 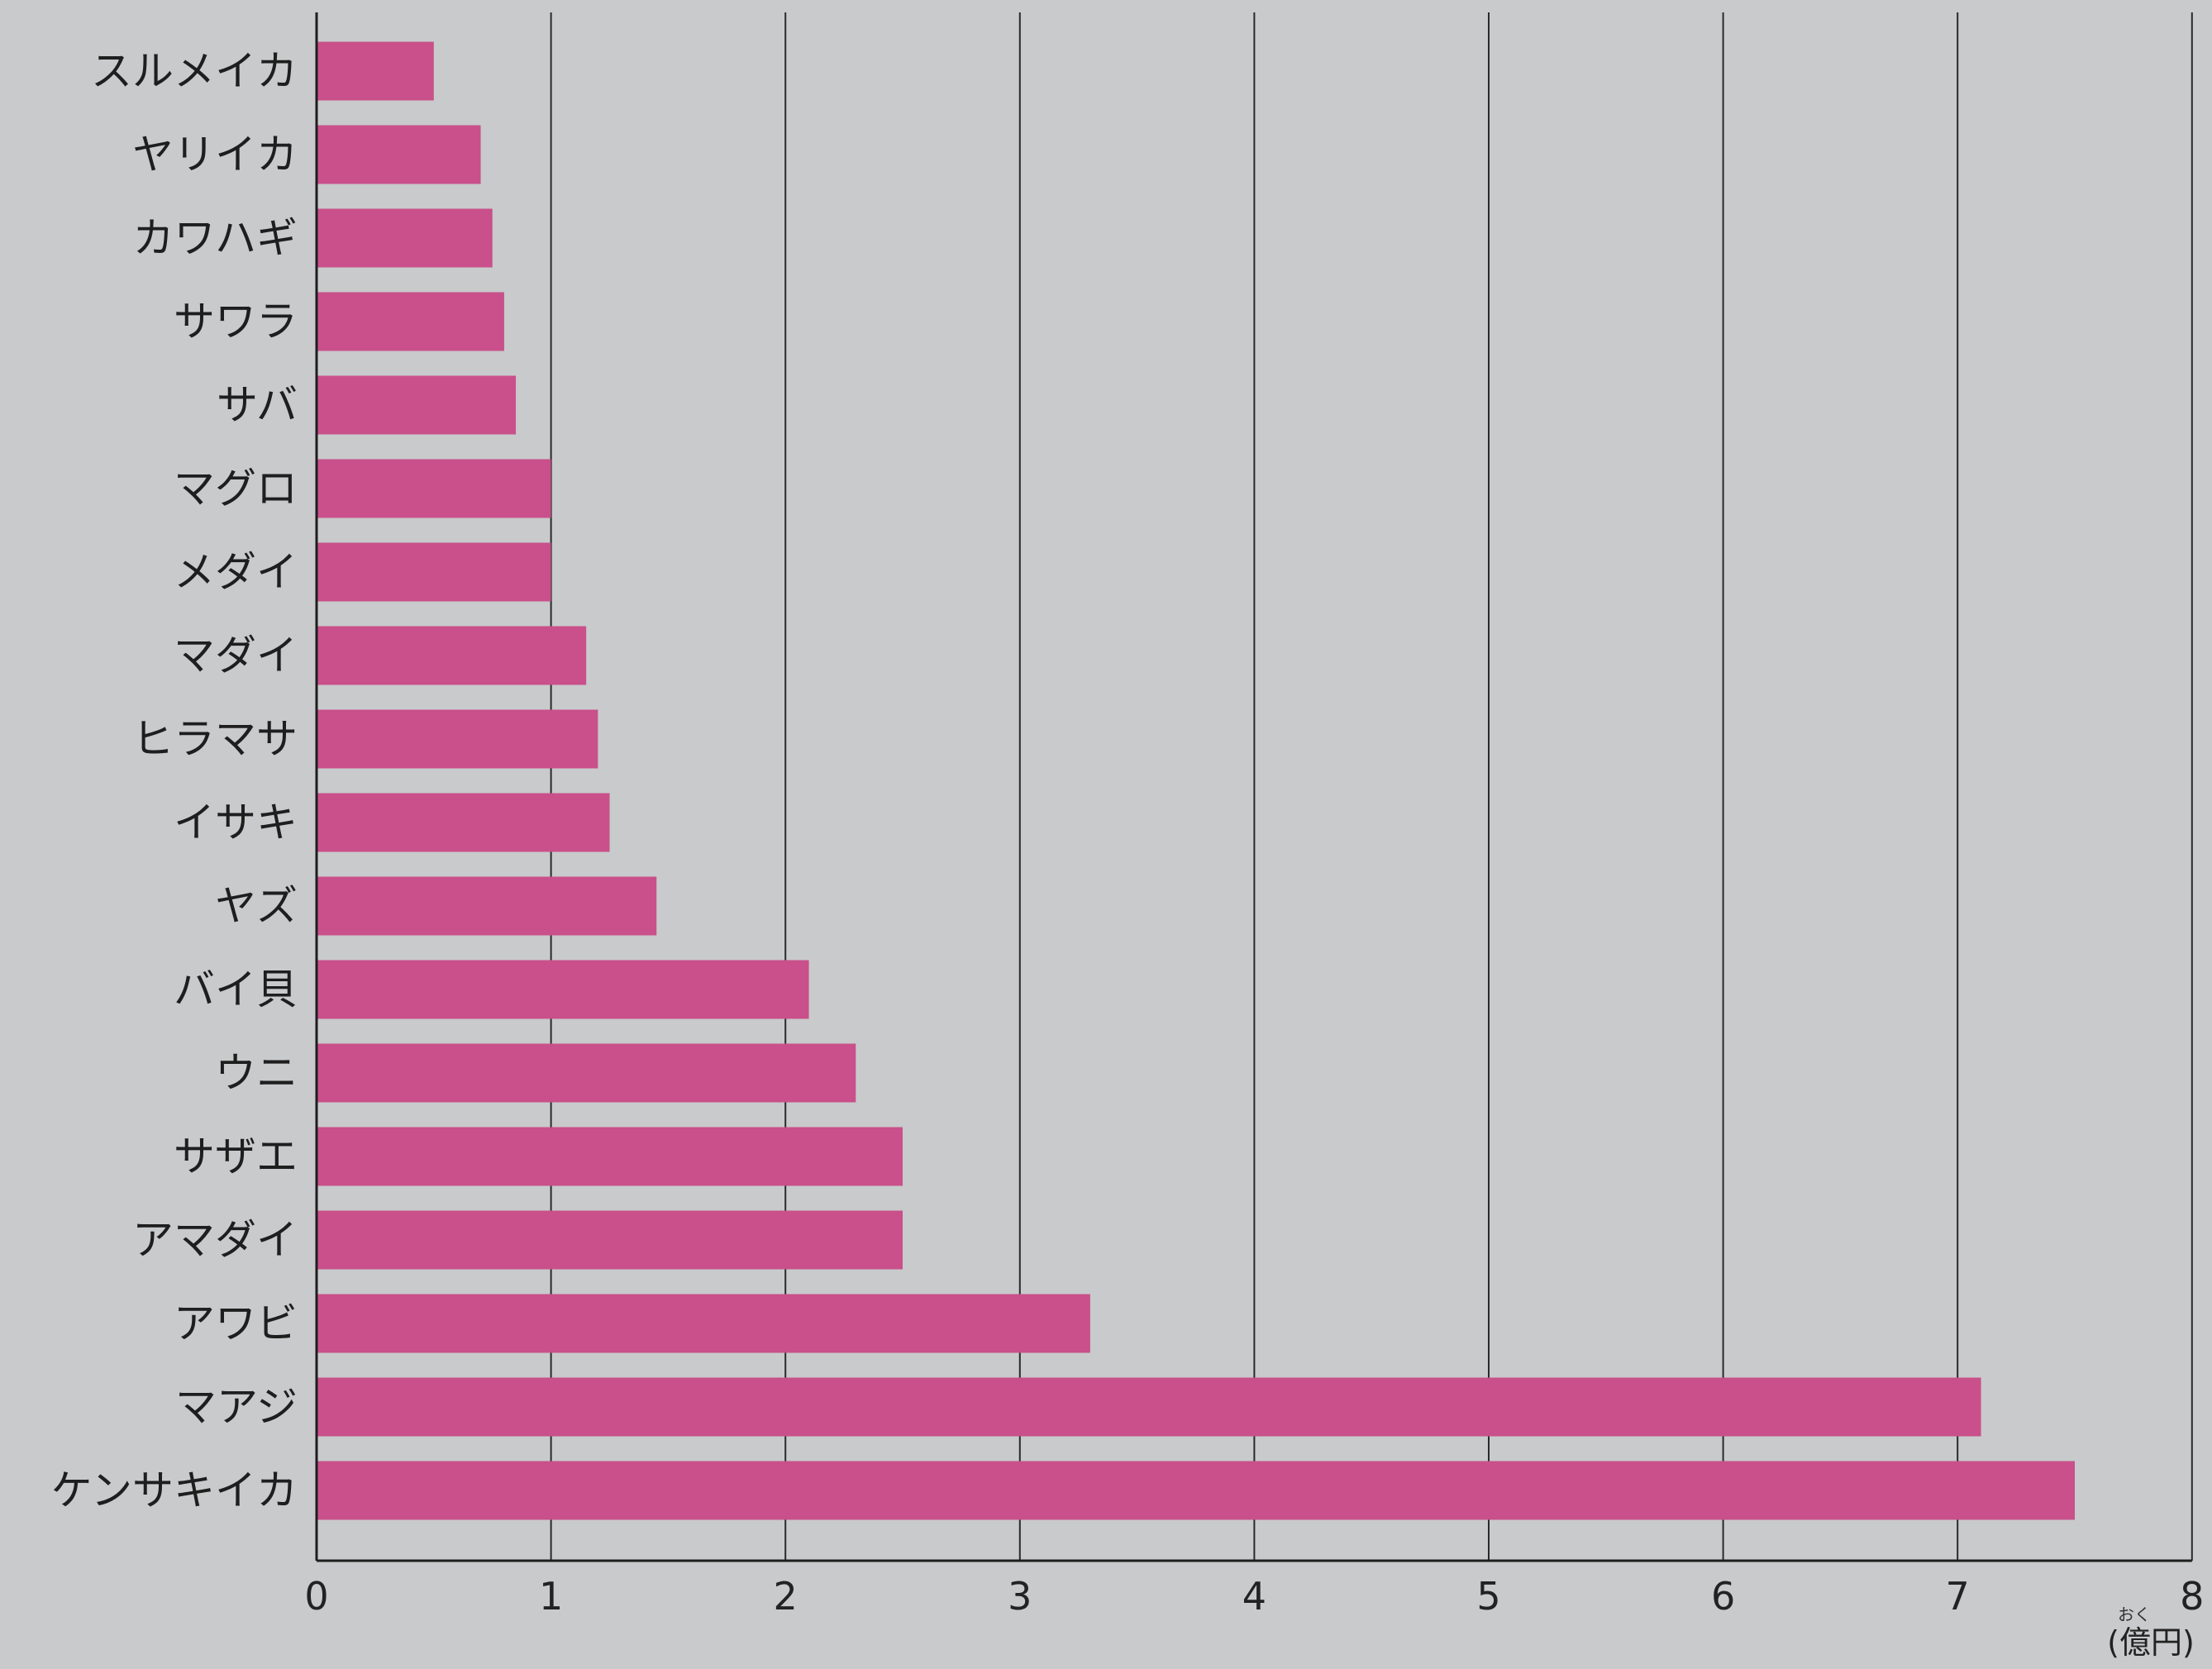 I want to click on category-label: マダイ, so click(x=236, y=656).